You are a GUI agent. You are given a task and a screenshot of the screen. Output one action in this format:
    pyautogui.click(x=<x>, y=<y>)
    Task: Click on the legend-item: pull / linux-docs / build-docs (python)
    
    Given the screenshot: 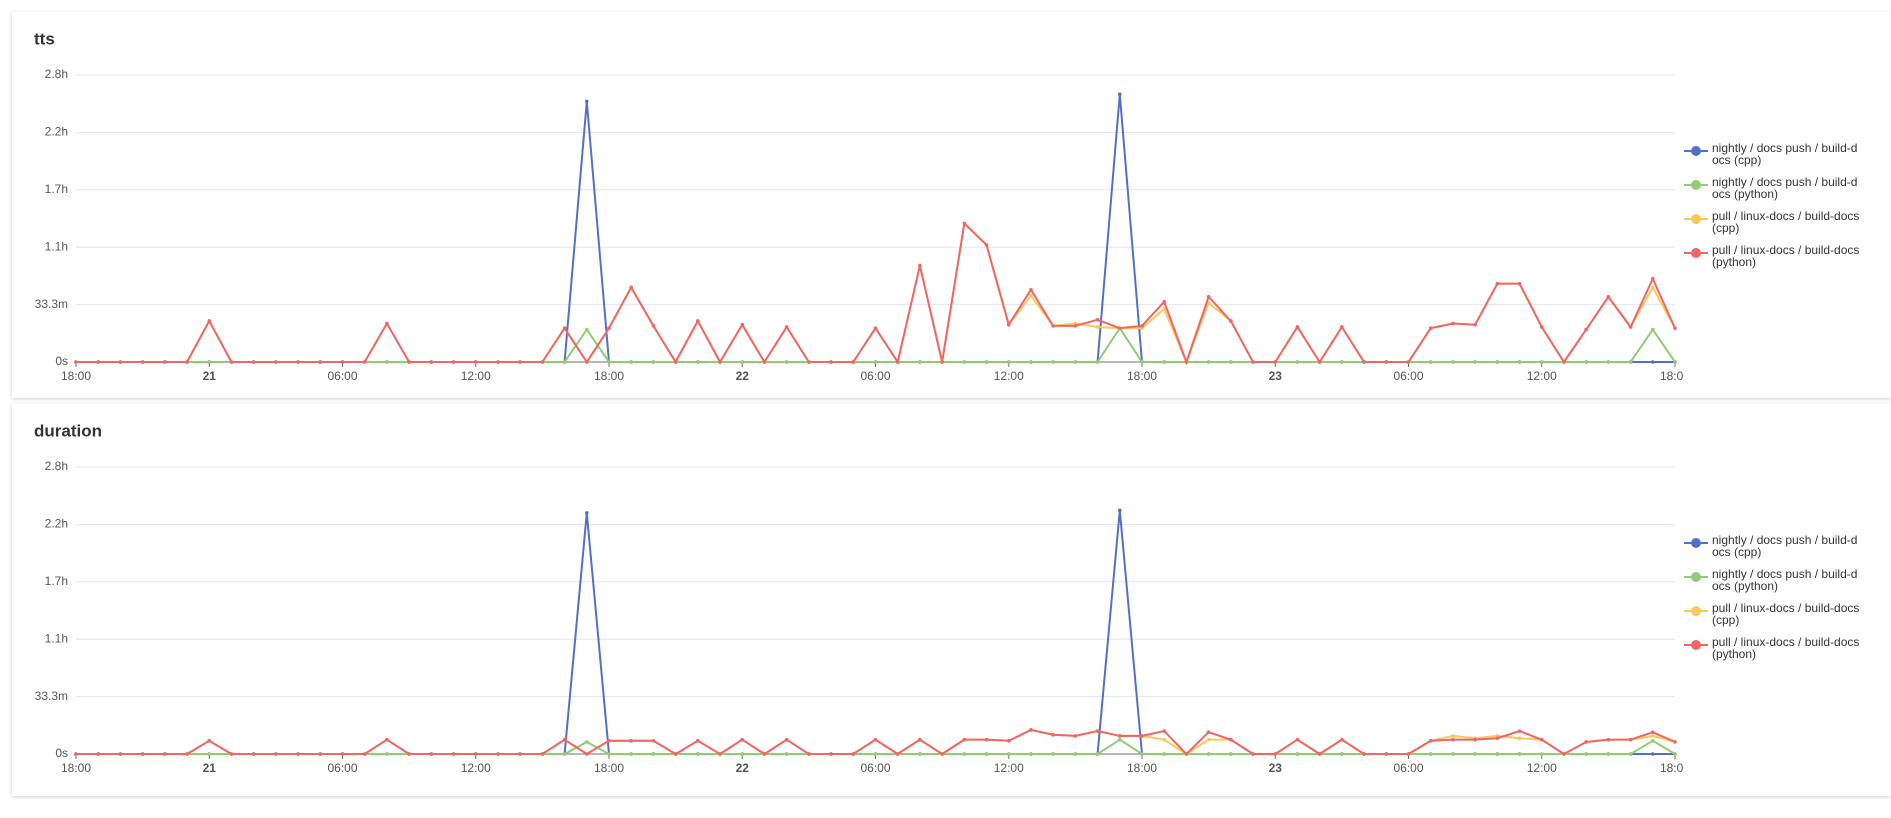 What is the action you would take?
    pyautogui.click(x=1784, y=261)
    